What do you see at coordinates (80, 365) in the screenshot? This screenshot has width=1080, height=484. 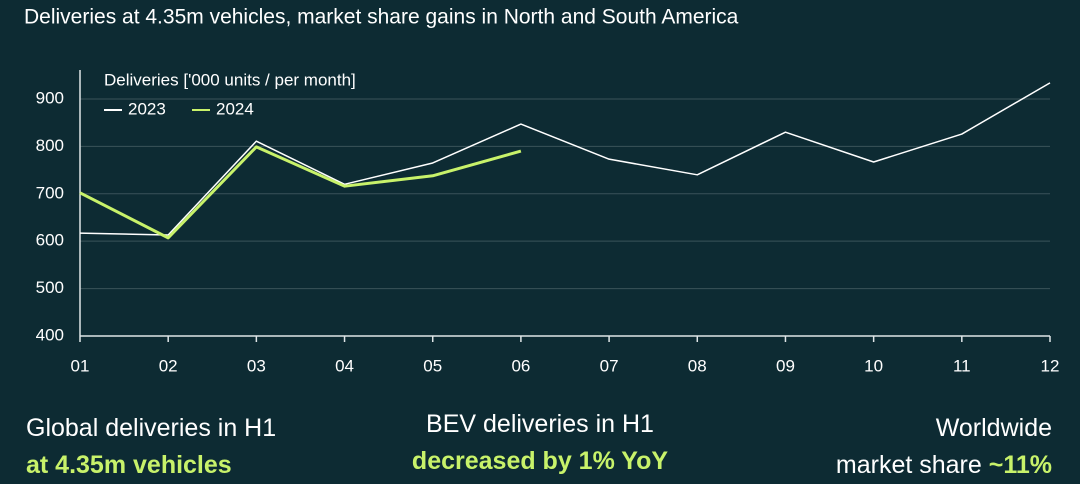 I see `x-tick-label: 01` at bounding box center [80, 365].